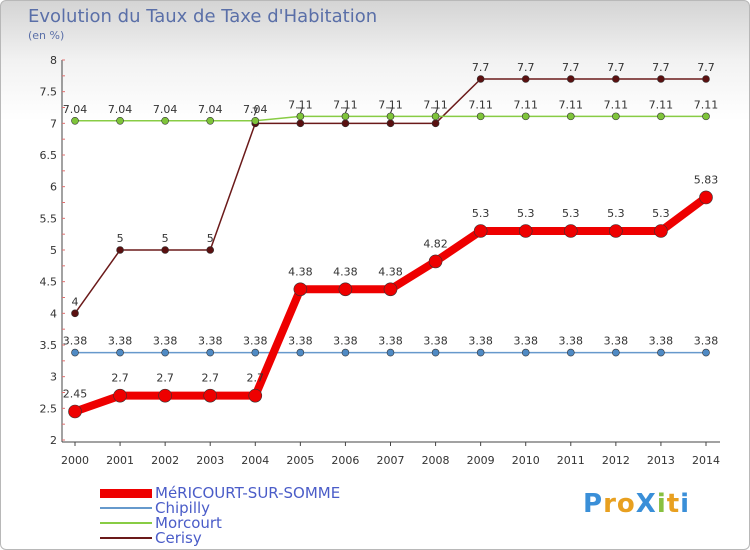  I want to click on legend-label: Morcourt, so click(188, 523).